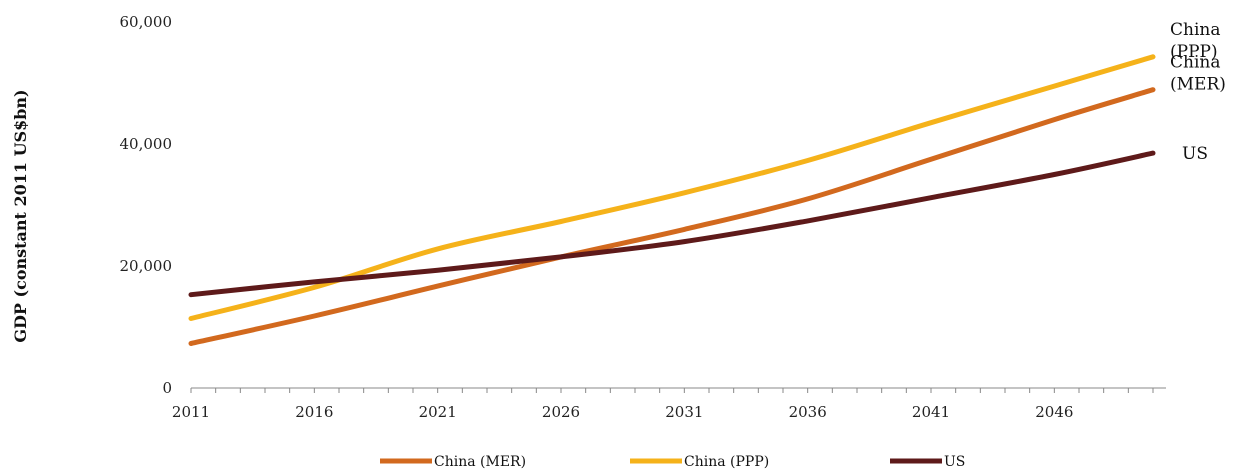  I want to click on x-ticks-group: 2011 2016 2021 2026 2031 2036 2041 2046, so click(662, 404).